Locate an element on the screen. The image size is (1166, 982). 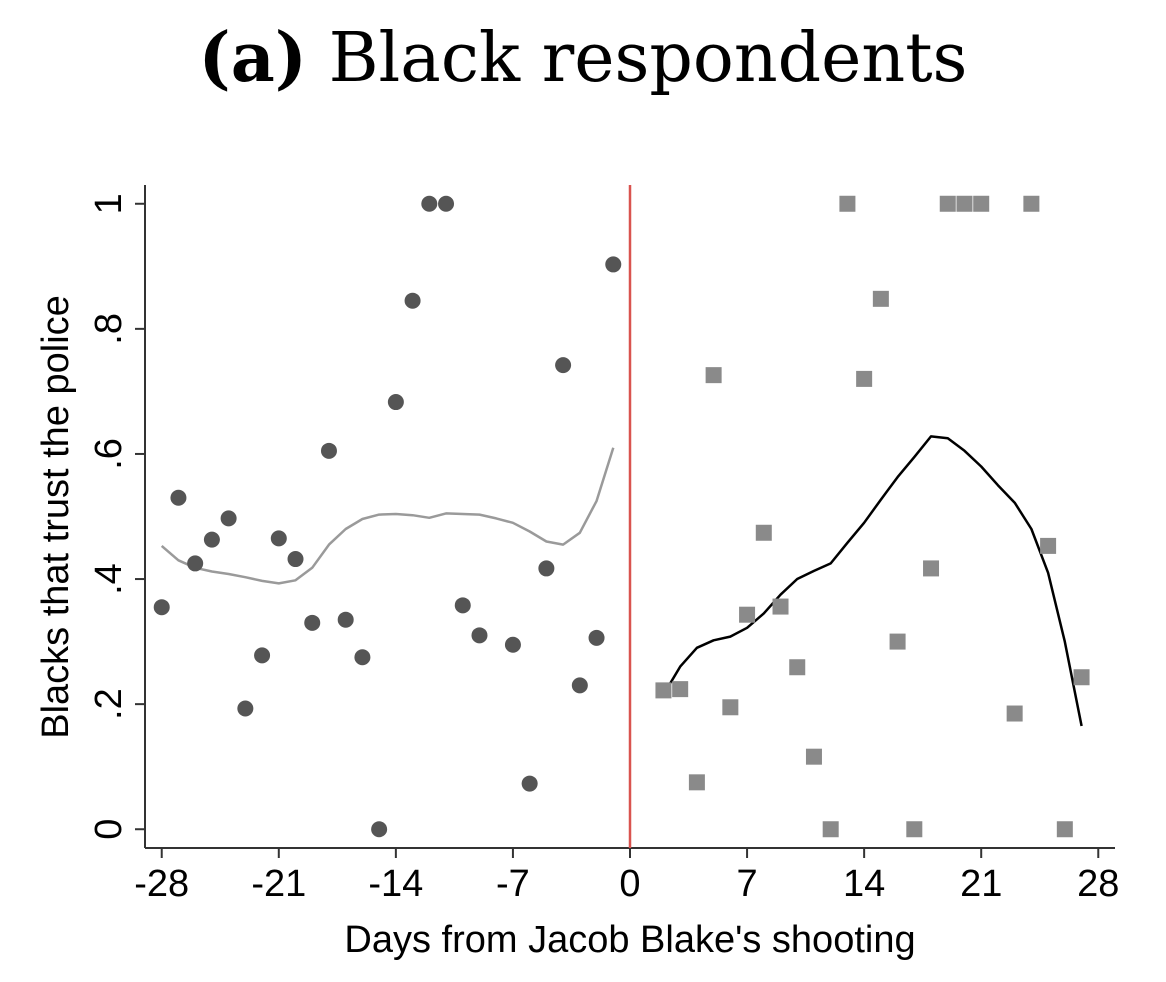
y-tick-label: .8 is located at coordinates (109, 329).